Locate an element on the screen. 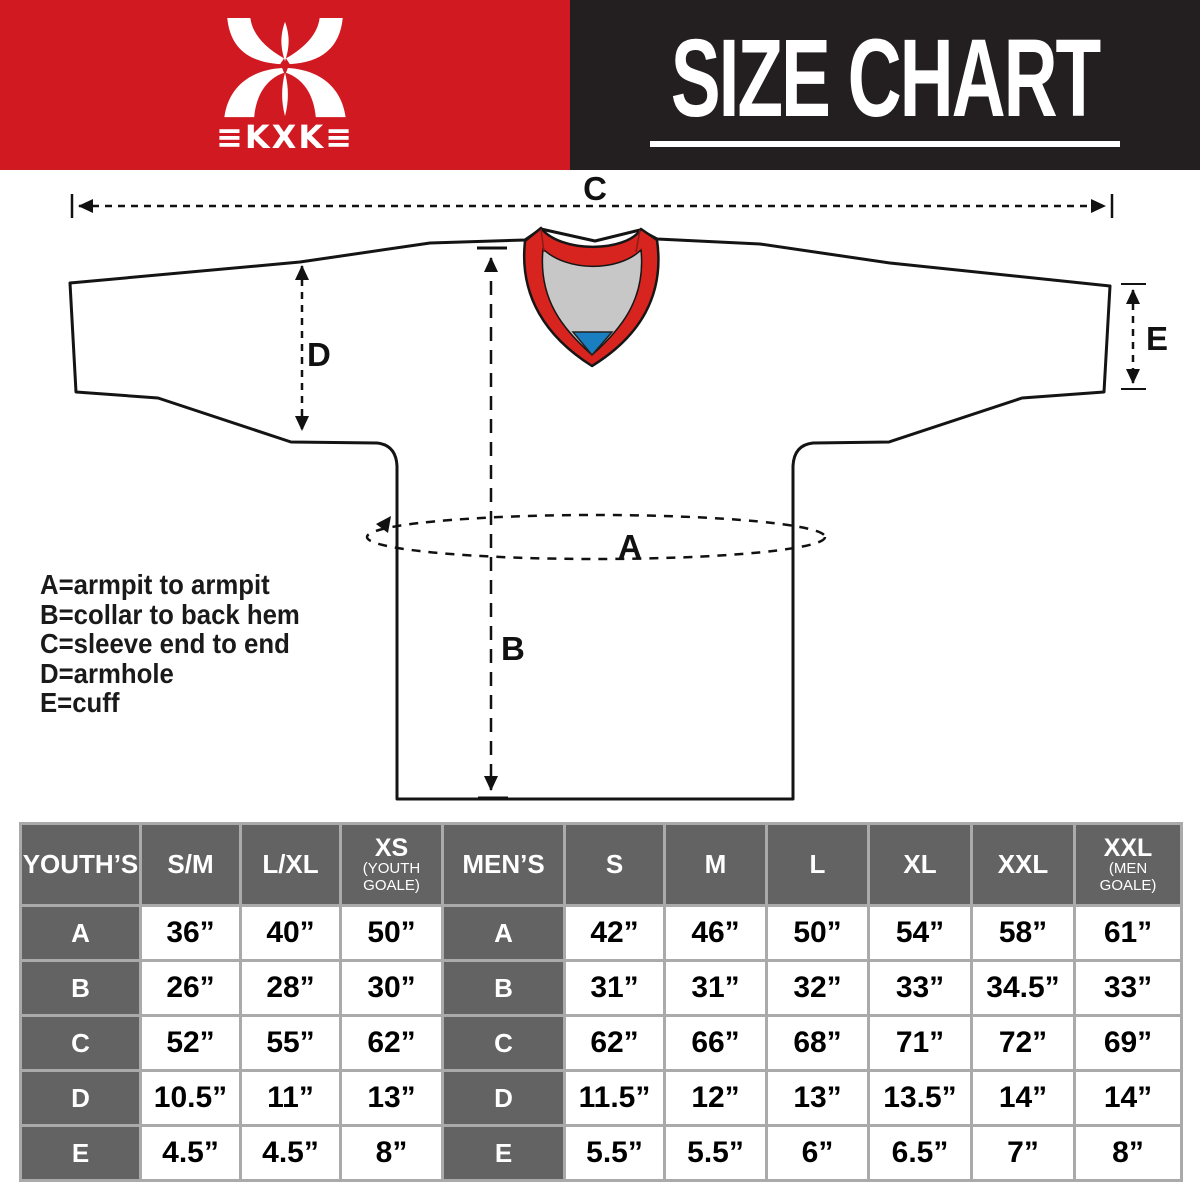 This screenshot has height=1200, width=1200. column-header-note: (MEN GOALE) is located at coordinates (1128, 876).